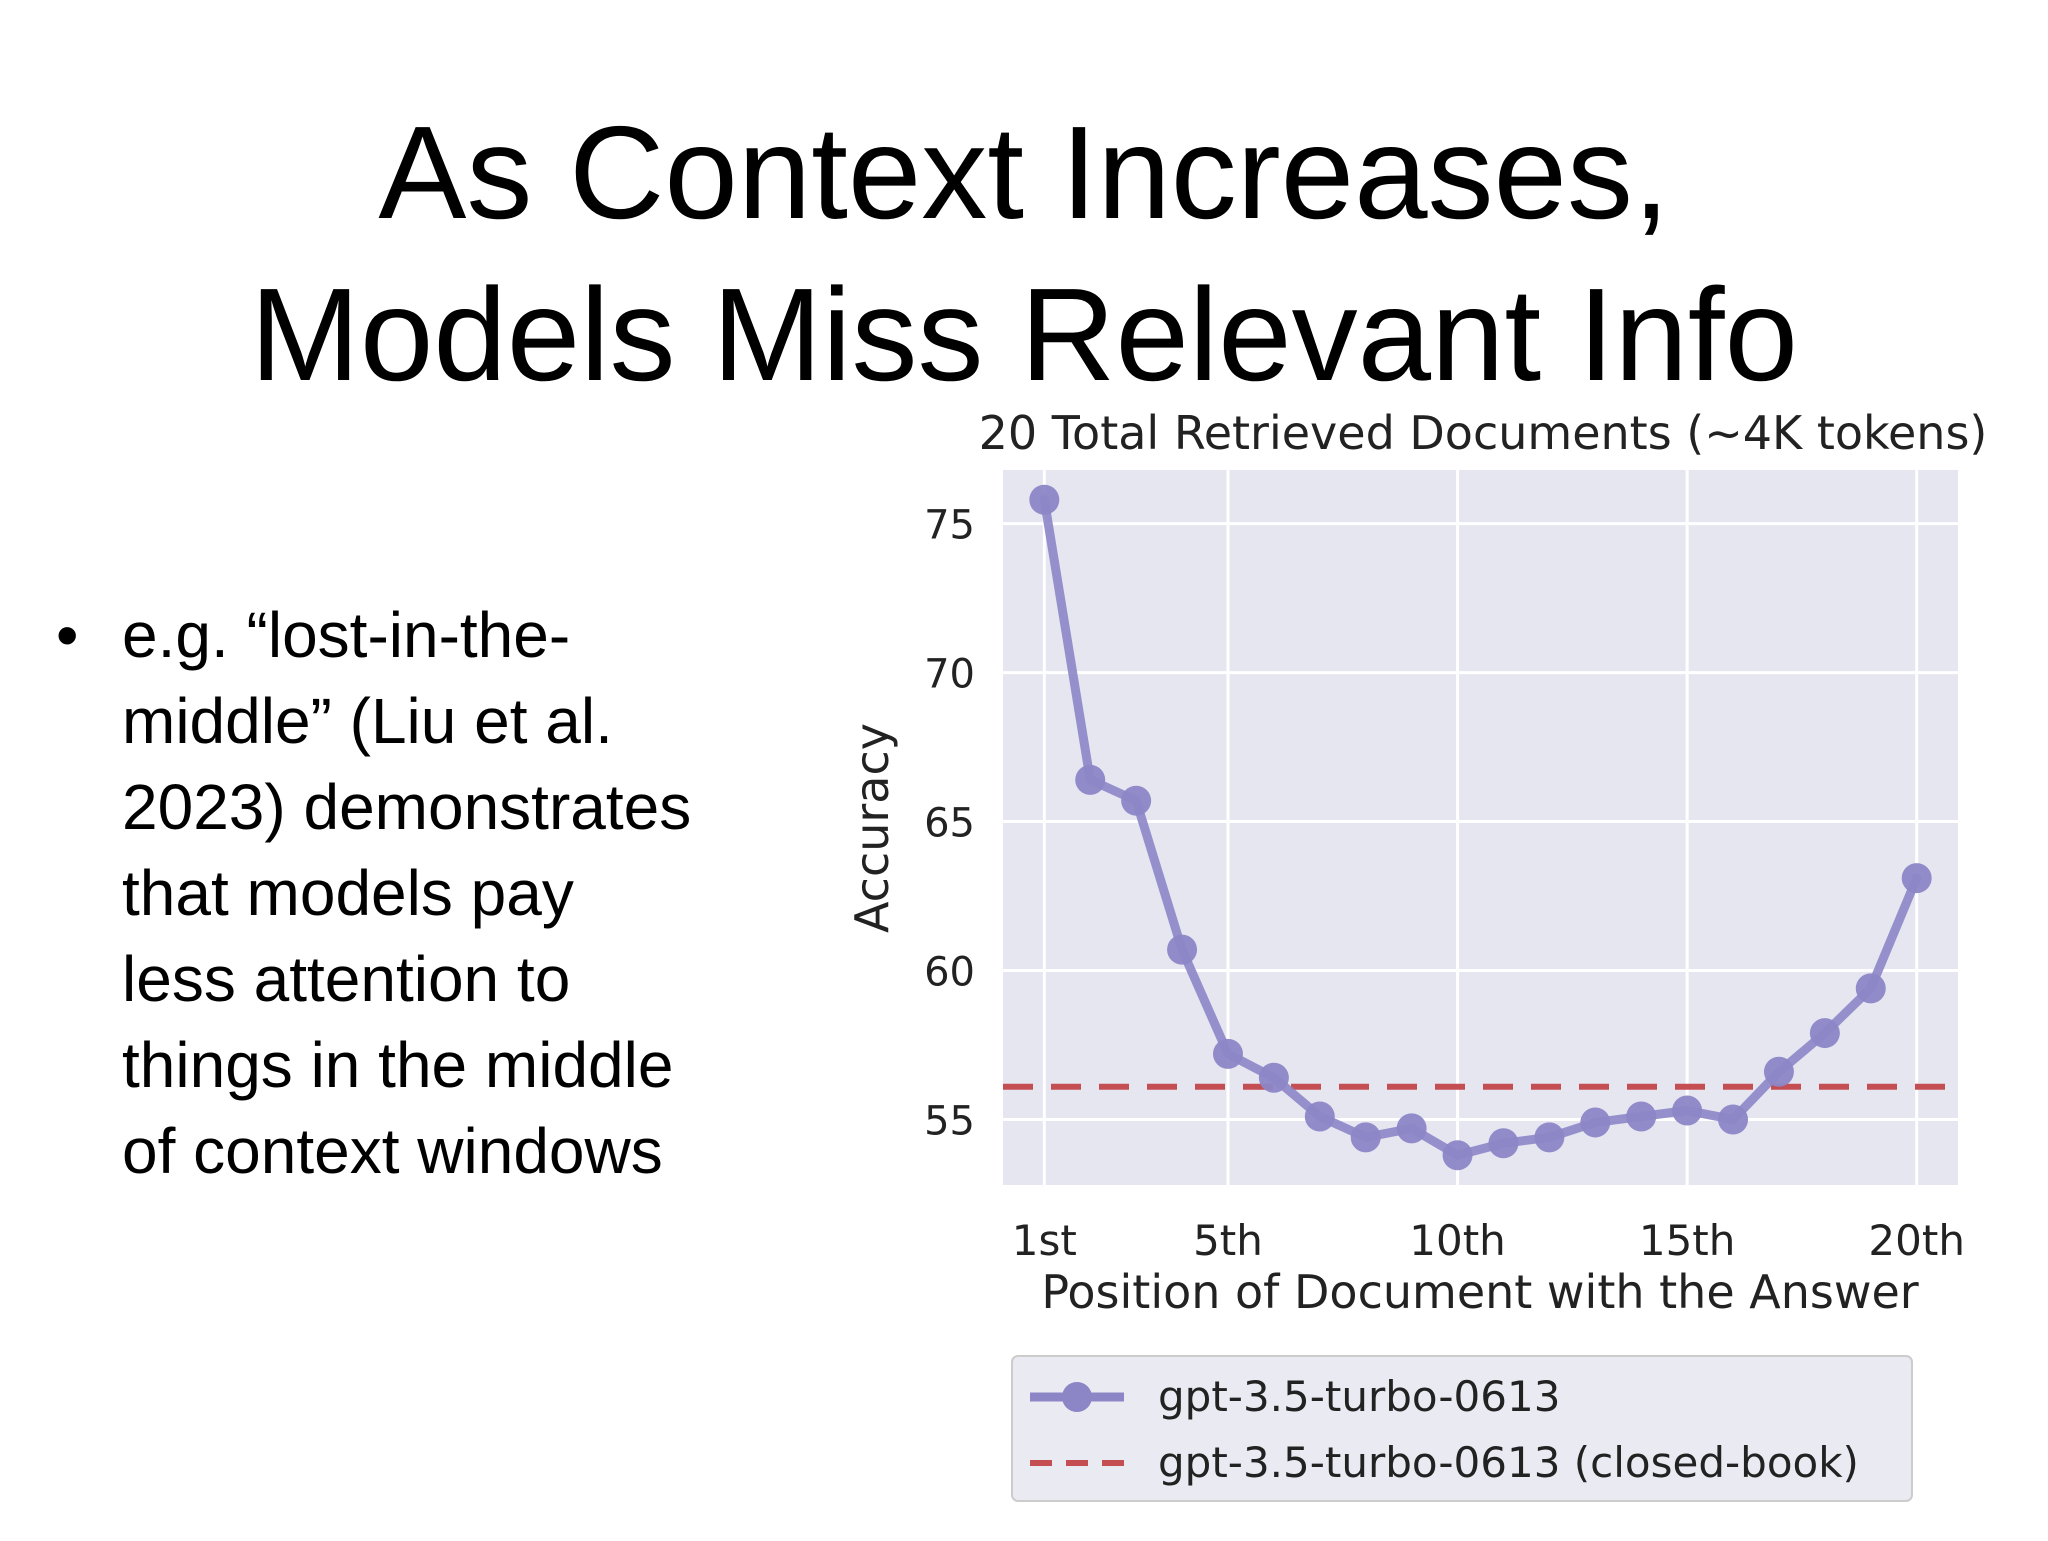 The height and width of the screenshot is (1541, 2048). Describe the element at coordinates (949, 1121) in the screenshot. I see `y-tick-label: 55` at that location.